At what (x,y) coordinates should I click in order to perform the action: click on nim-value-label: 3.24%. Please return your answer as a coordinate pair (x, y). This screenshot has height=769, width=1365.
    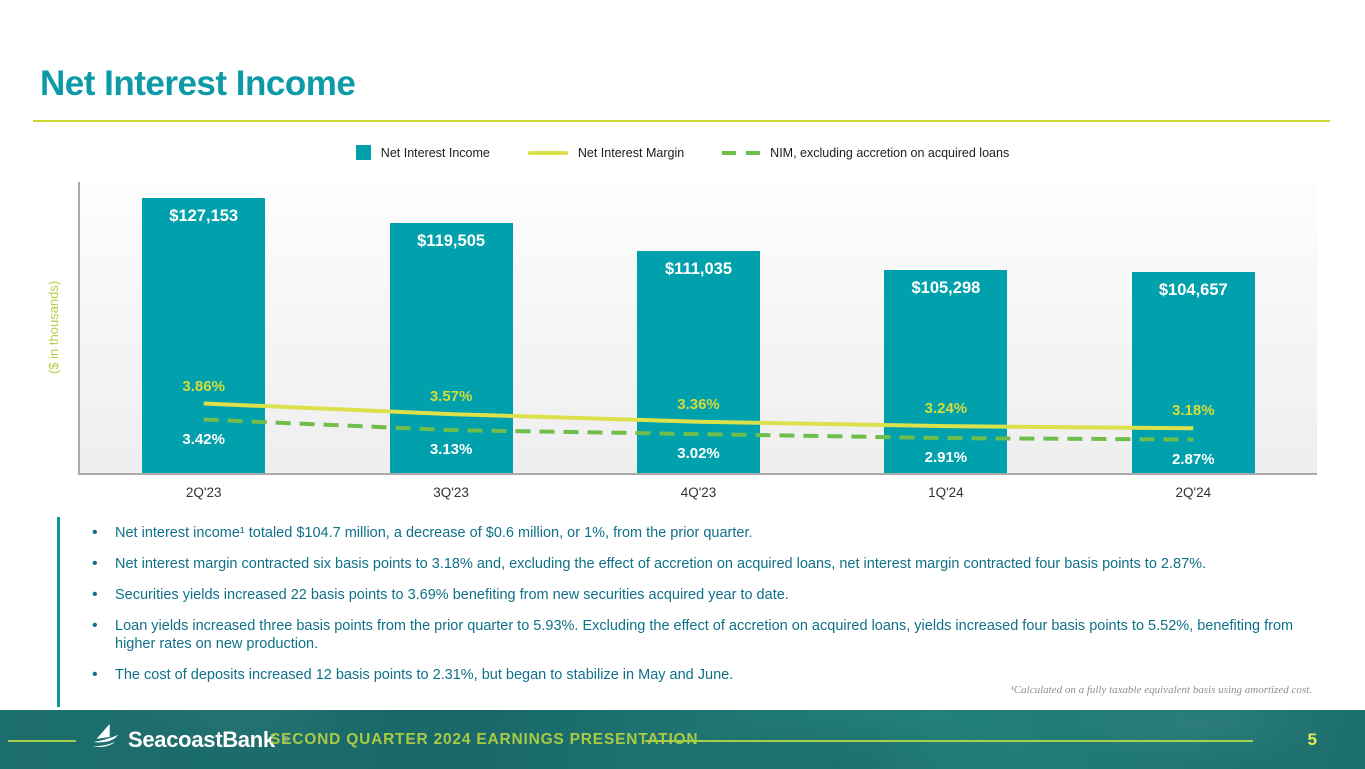
    Looking at the image, I should click on (946, 409).